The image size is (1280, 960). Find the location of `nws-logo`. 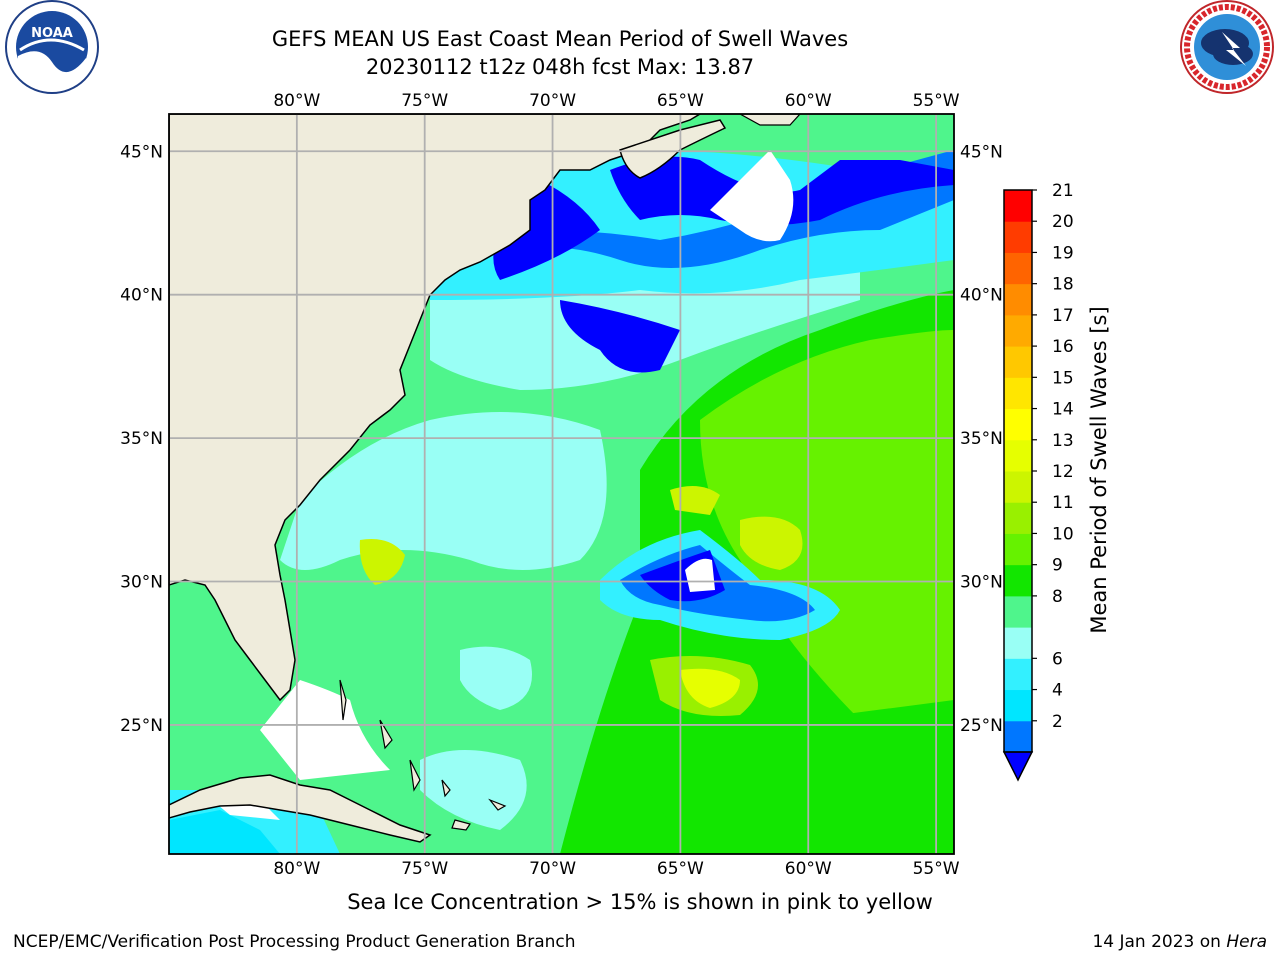

nws-logo is located at coordinates (1227, 47).